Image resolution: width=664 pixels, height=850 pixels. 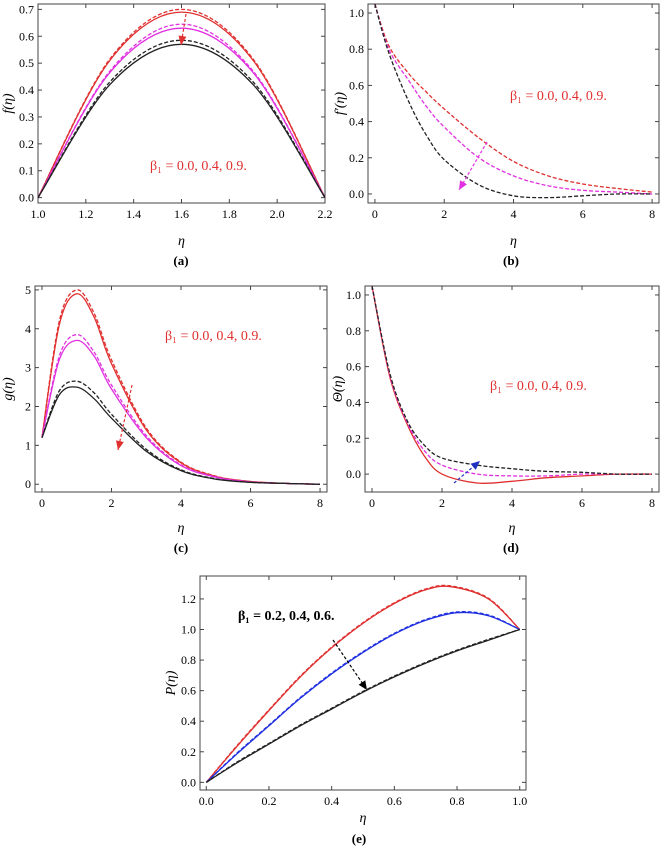 What do you see at coordinates (180, 260) in the screenshot?
I see `panel-caption: (a)` at bounding box center [180, 260].